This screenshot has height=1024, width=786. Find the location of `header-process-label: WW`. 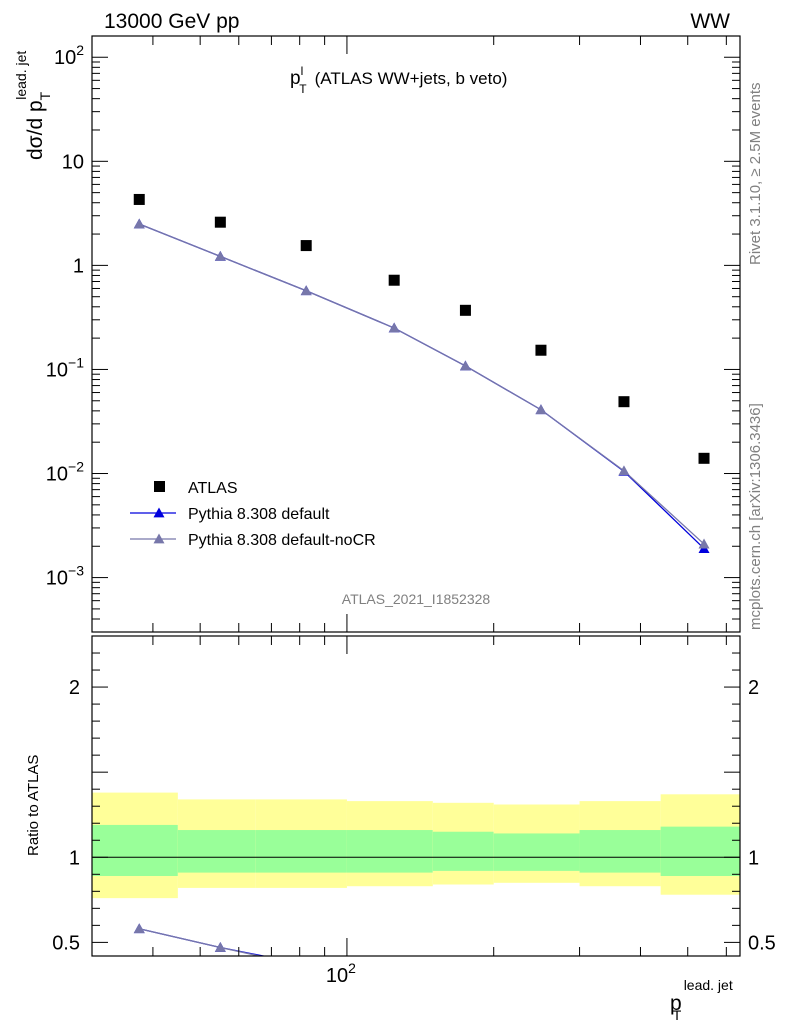

header-process-label: WW is located at coordinates (710, 21).